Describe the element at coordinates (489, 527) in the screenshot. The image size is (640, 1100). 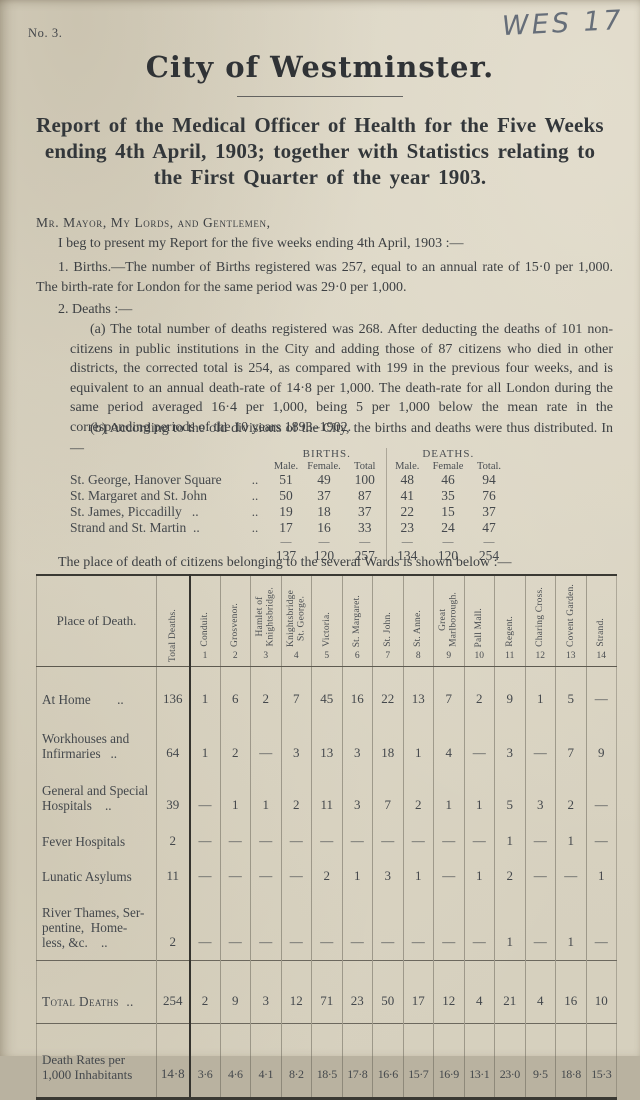
I see `deaths-total-value: 47` at that location.